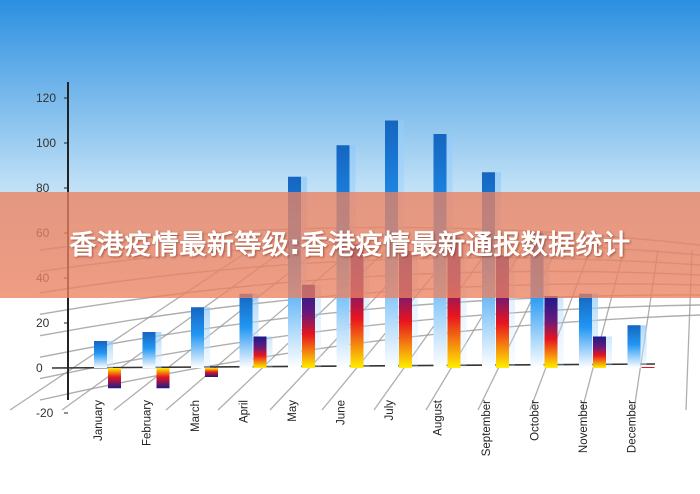 Image resolution: width=700 pixels, height=494 pixels. Describe the element at coordinates (293, 411) in the screenshot. I see `x-tick-label: May` at that location.